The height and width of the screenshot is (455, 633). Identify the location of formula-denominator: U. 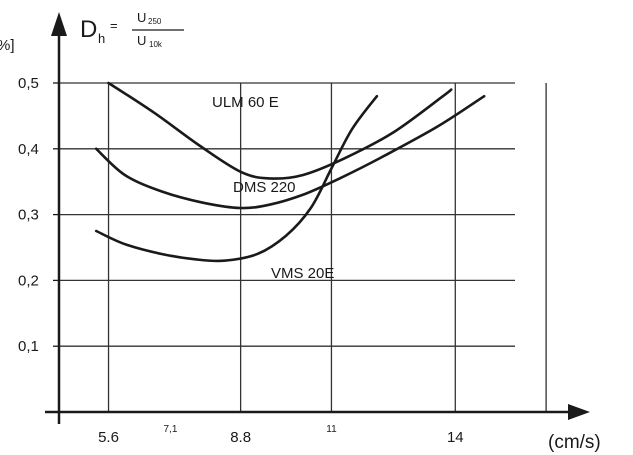
(141, 40).